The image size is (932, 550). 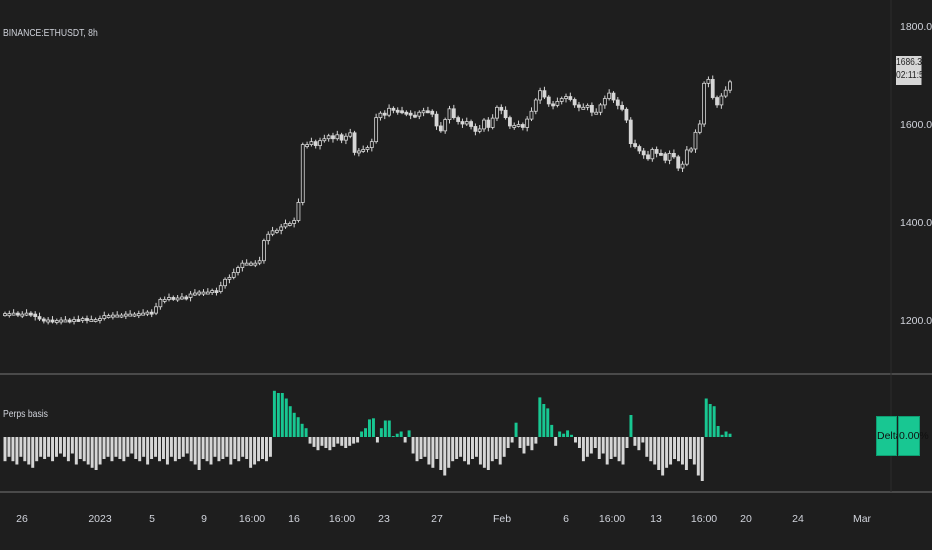 What do you see at coordinates (566, 519) in the screenshot?
I see `time-tick-label: 6` at bounding box center [566, 519].